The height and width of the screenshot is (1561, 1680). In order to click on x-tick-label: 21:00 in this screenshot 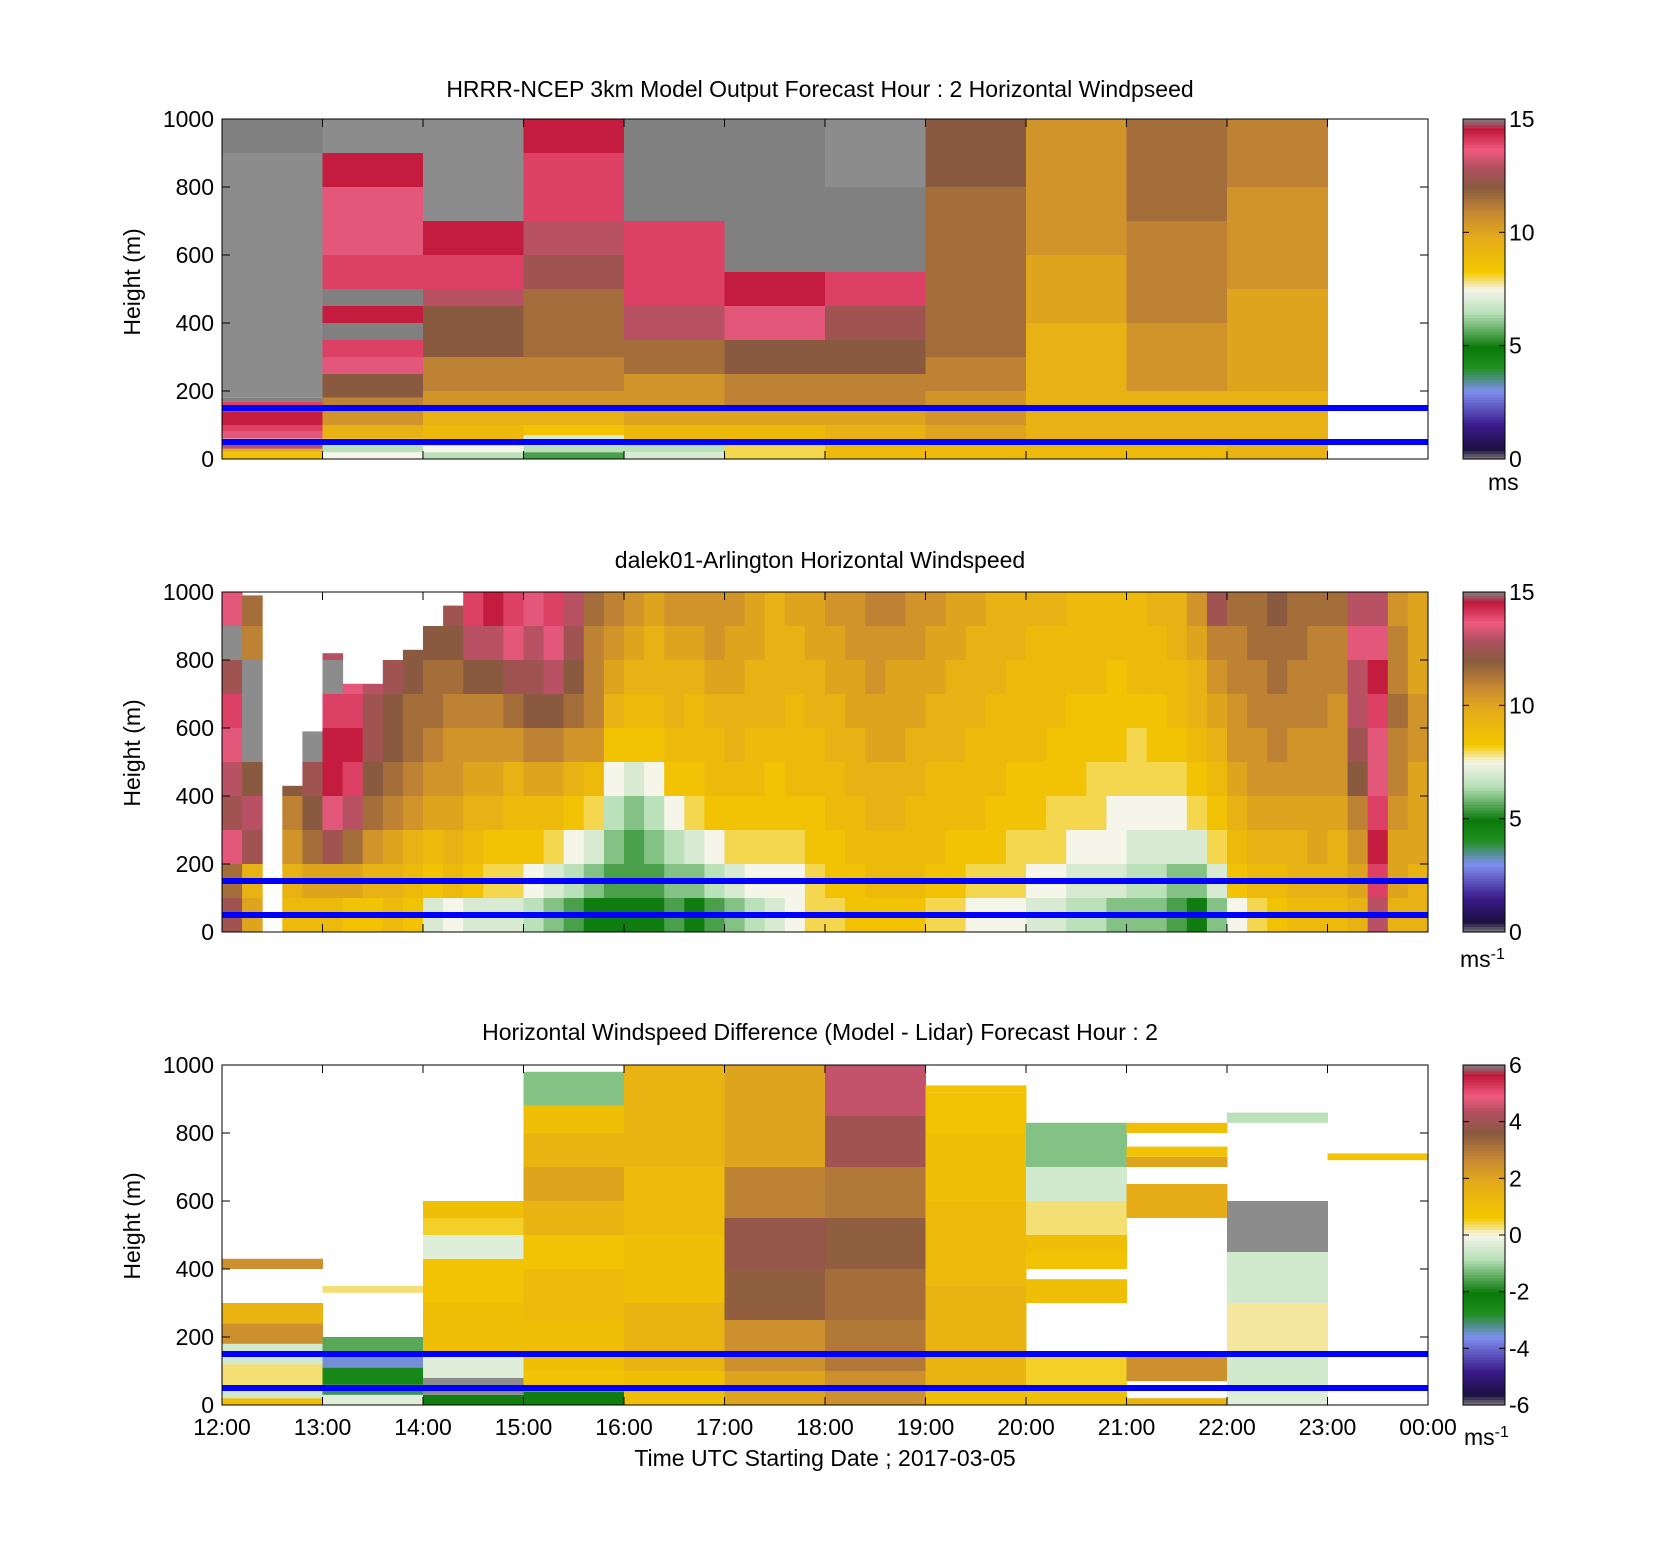, I will do `click(1127, 1427)`.